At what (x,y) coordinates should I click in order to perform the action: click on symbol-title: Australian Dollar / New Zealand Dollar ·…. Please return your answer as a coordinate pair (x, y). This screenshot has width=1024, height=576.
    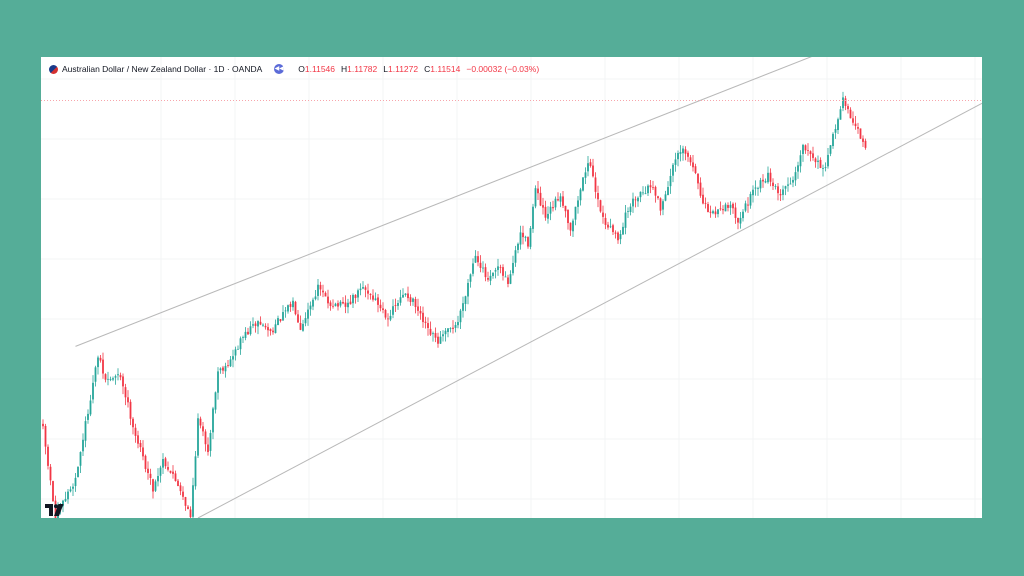
    Looking at the image, I should click on (162, 69).